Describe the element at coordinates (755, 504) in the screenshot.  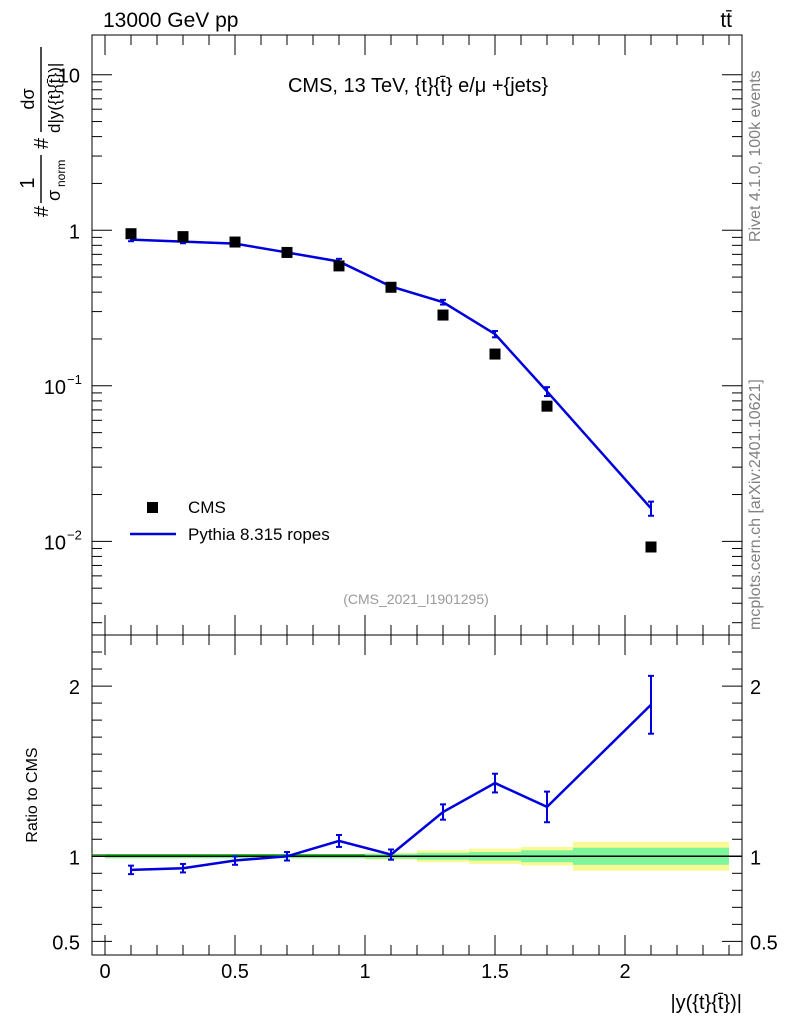
I see `side-label-mcplots: mcplots.cern.ch [arXiv:2401.10621]` at that location.